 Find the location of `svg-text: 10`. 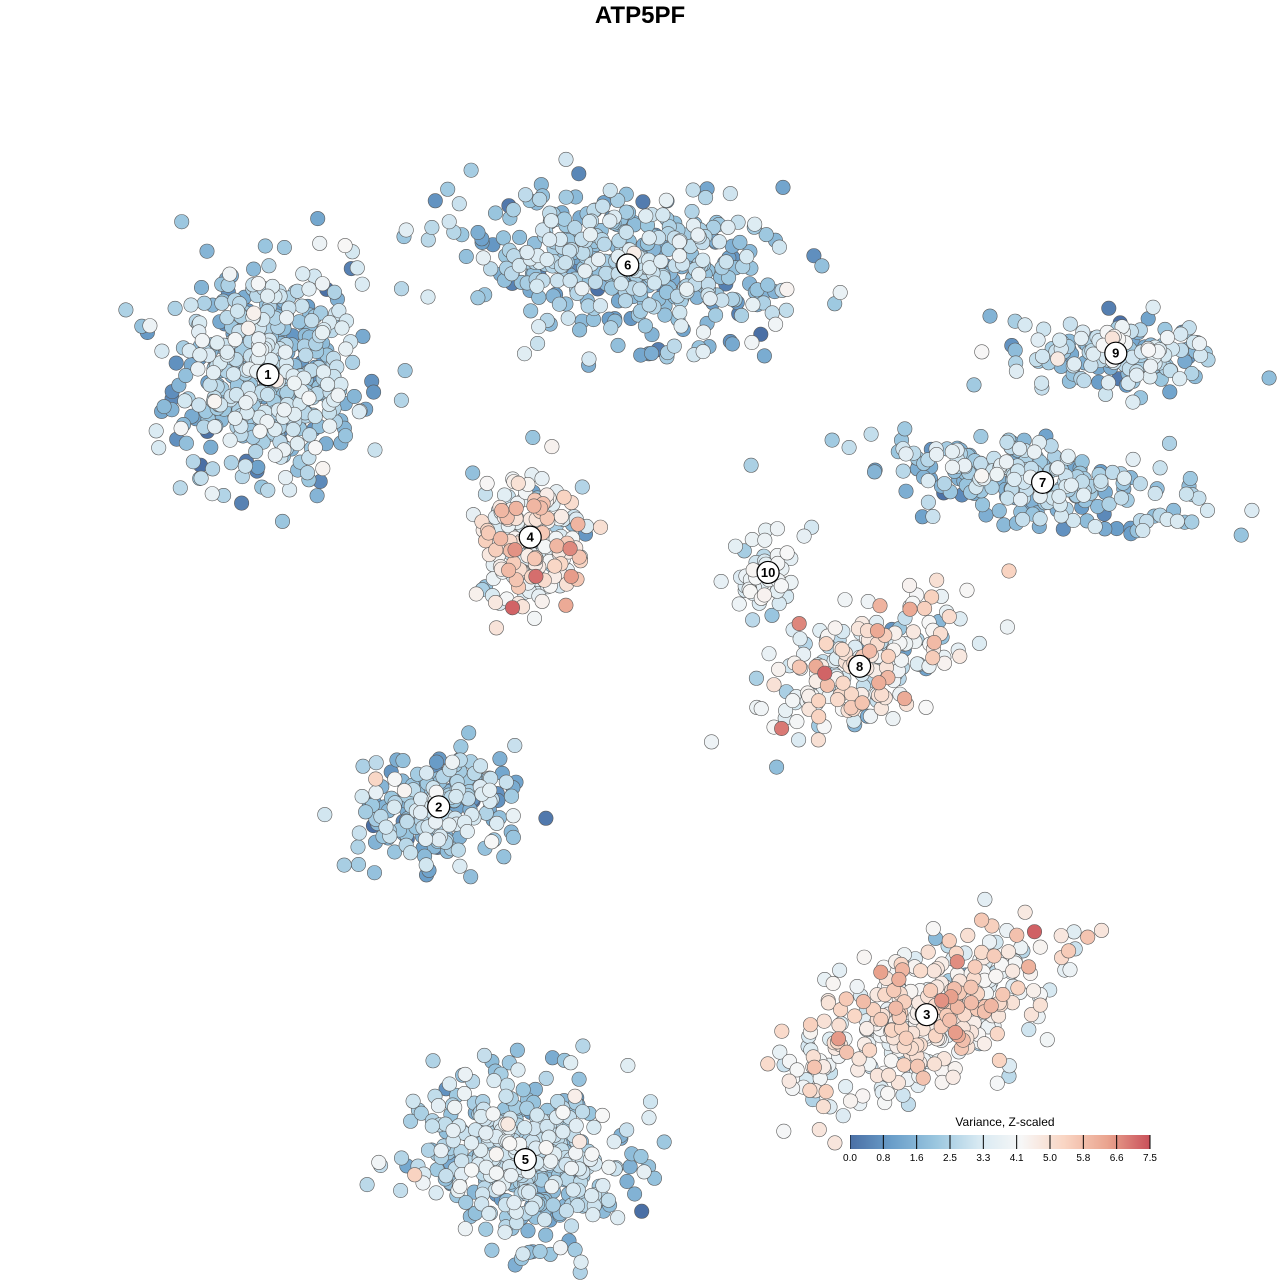

svg-text: 10 is located at coordinates (768, 572).